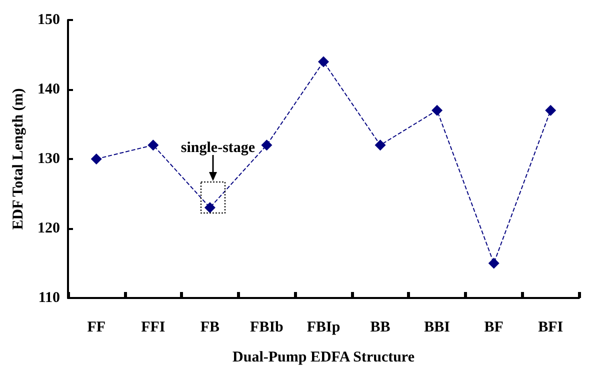  I want to click on y-tick-label: 110, so click(49, 298).